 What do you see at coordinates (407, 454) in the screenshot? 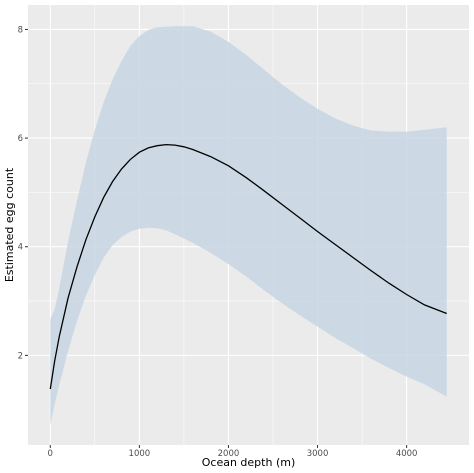
I see `x-tick-label: 4000` at bounding box center [407, 454].